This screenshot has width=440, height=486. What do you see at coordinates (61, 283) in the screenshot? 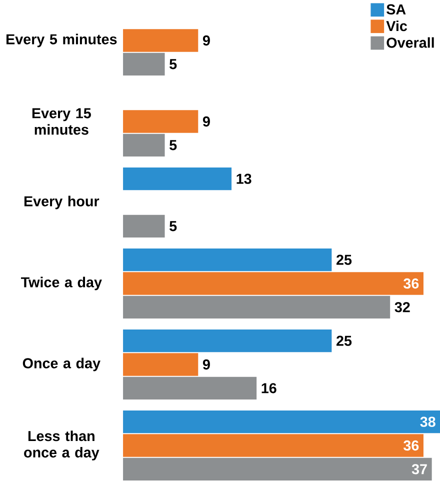
I see `y-tick-label: Twice a day` at bounding box center [61, 283].